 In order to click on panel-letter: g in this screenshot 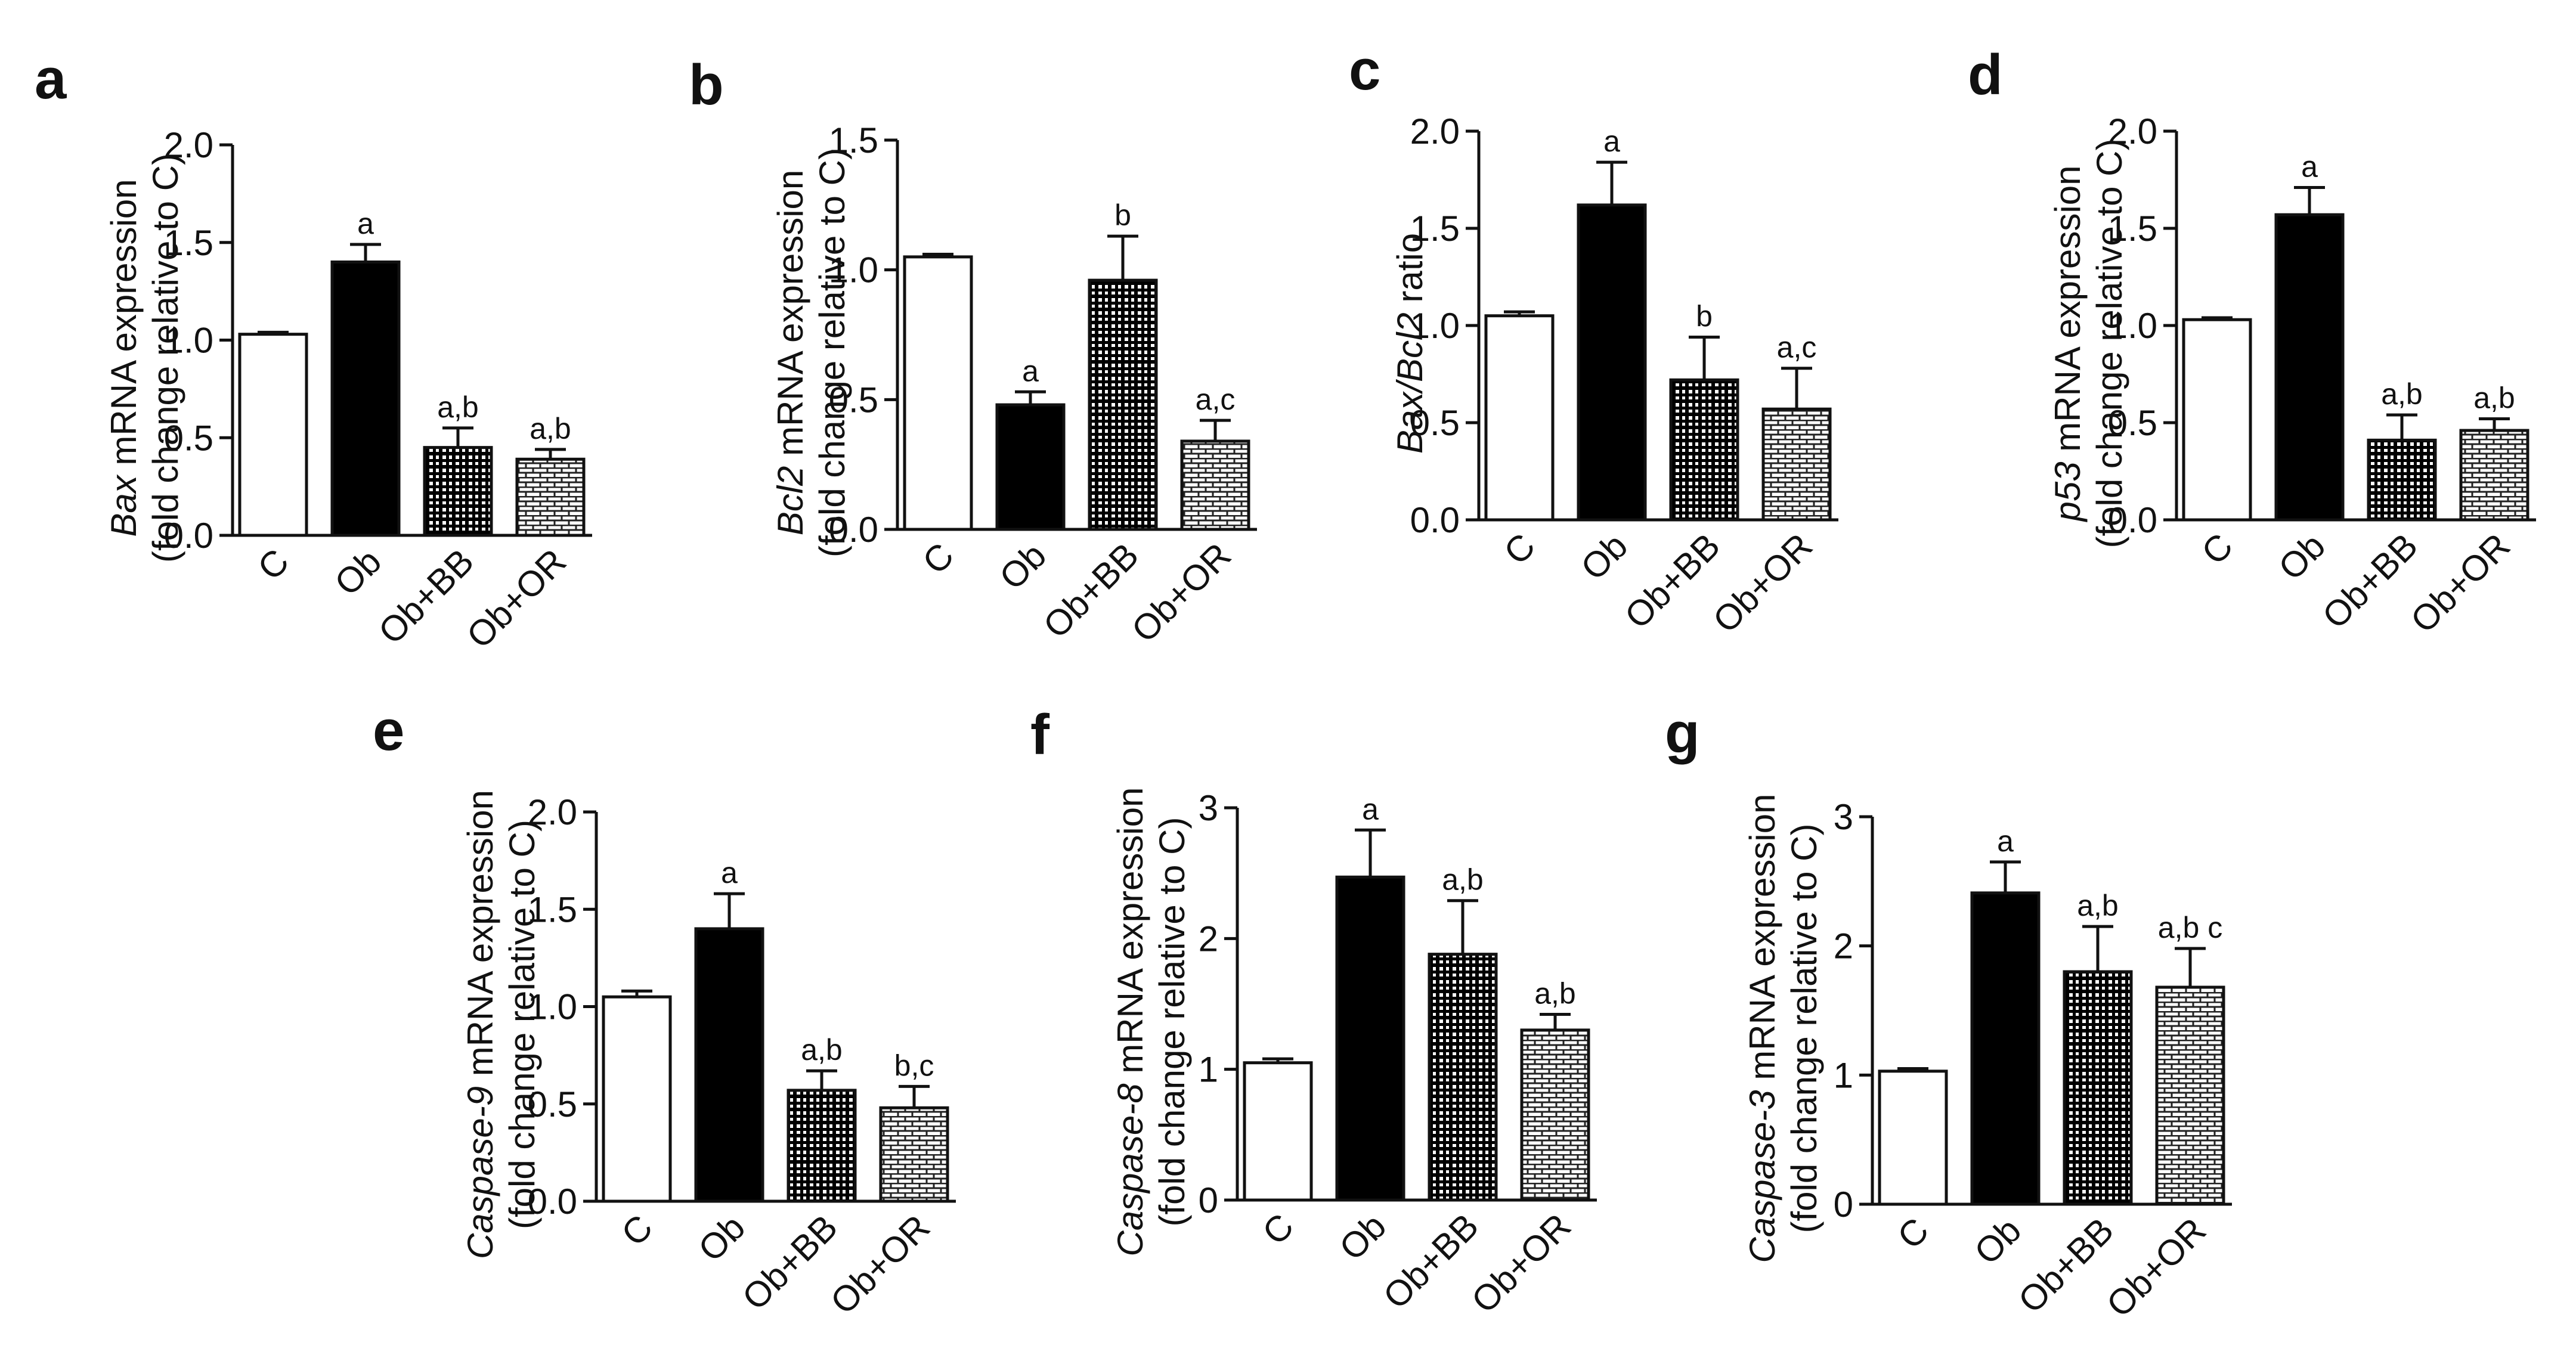, I will do `click(1683, 733)`.